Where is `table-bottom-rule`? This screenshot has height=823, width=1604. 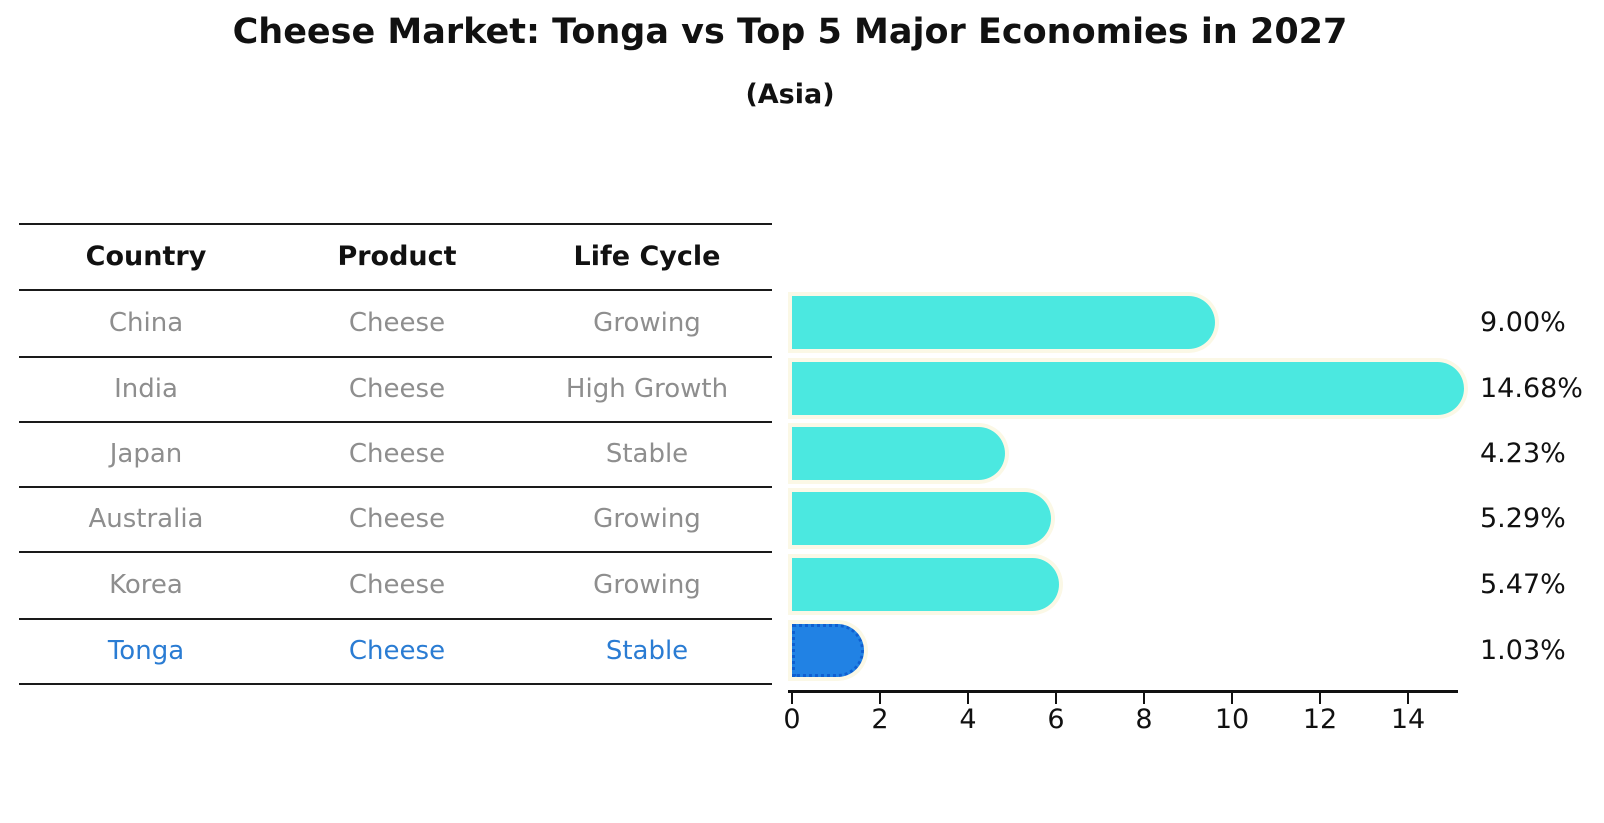
table-bottom-rule is located at coordinates (395, 684).